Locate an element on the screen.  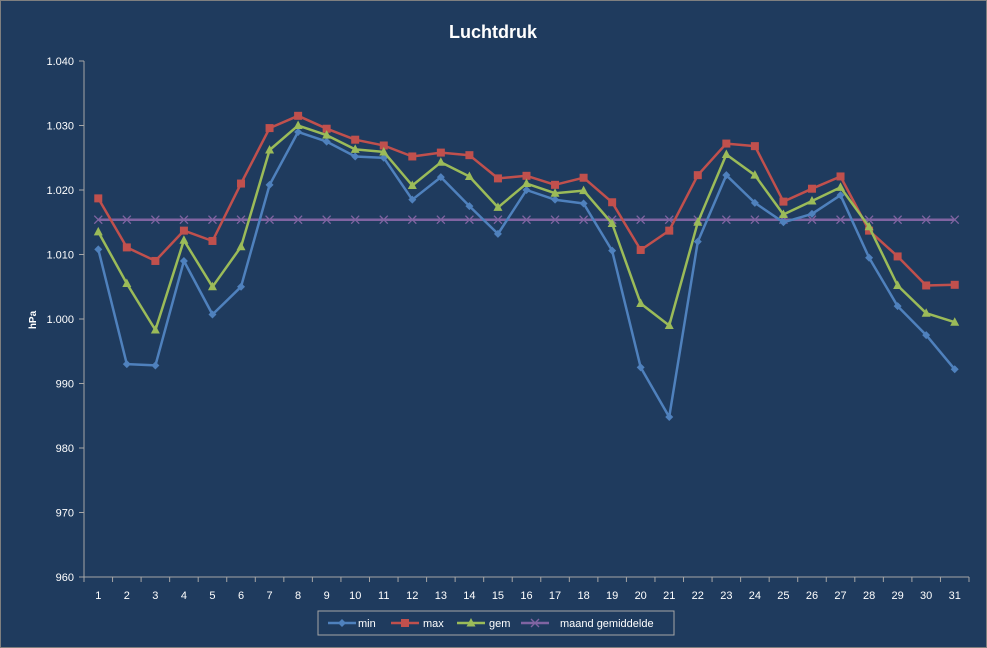
x-tick-label: 31 is located at coordinates (955, 596).